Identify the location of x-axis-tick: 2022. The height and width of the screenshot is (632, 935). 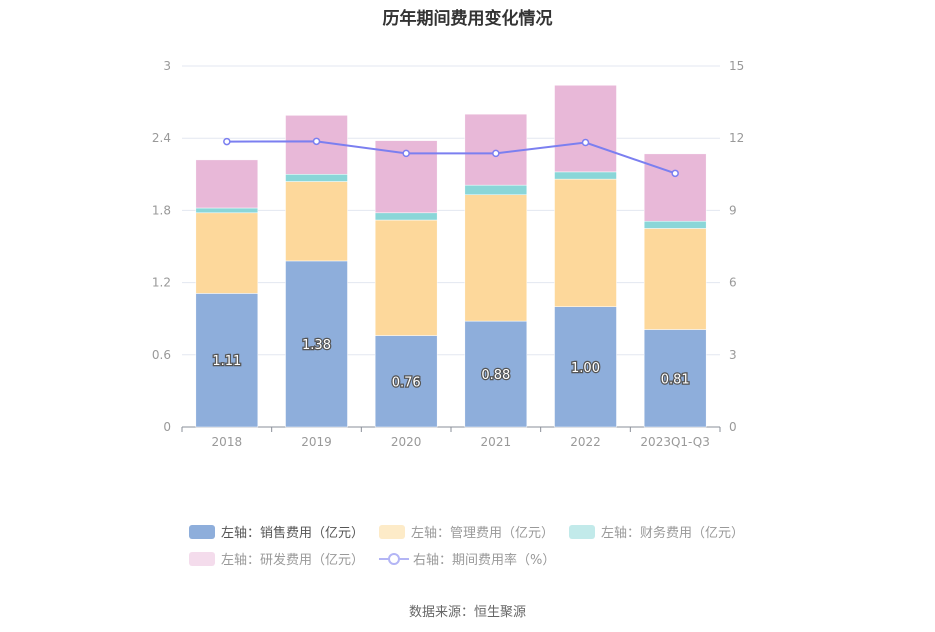
(585, 442).